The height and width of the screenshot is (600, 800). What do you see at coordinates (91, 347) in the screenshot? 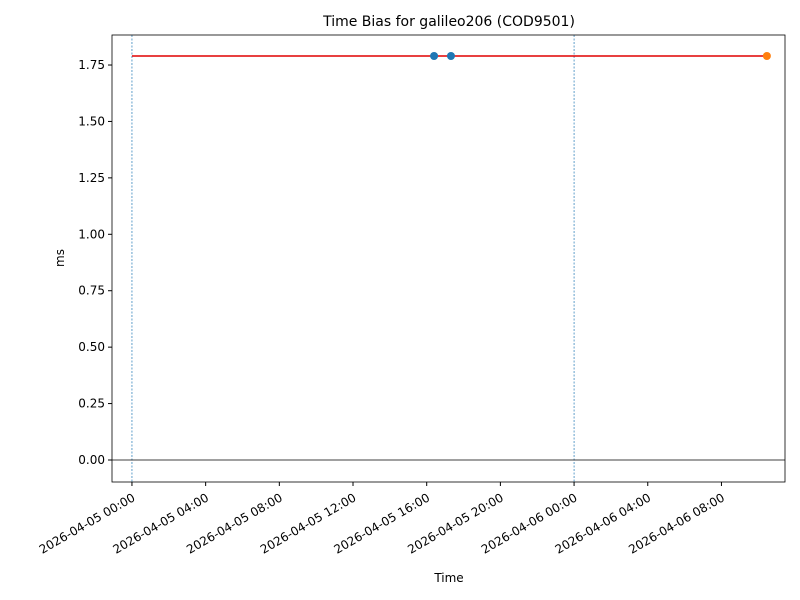
I see `y-tick-label: 0.50` at bounding box center [91, 347].